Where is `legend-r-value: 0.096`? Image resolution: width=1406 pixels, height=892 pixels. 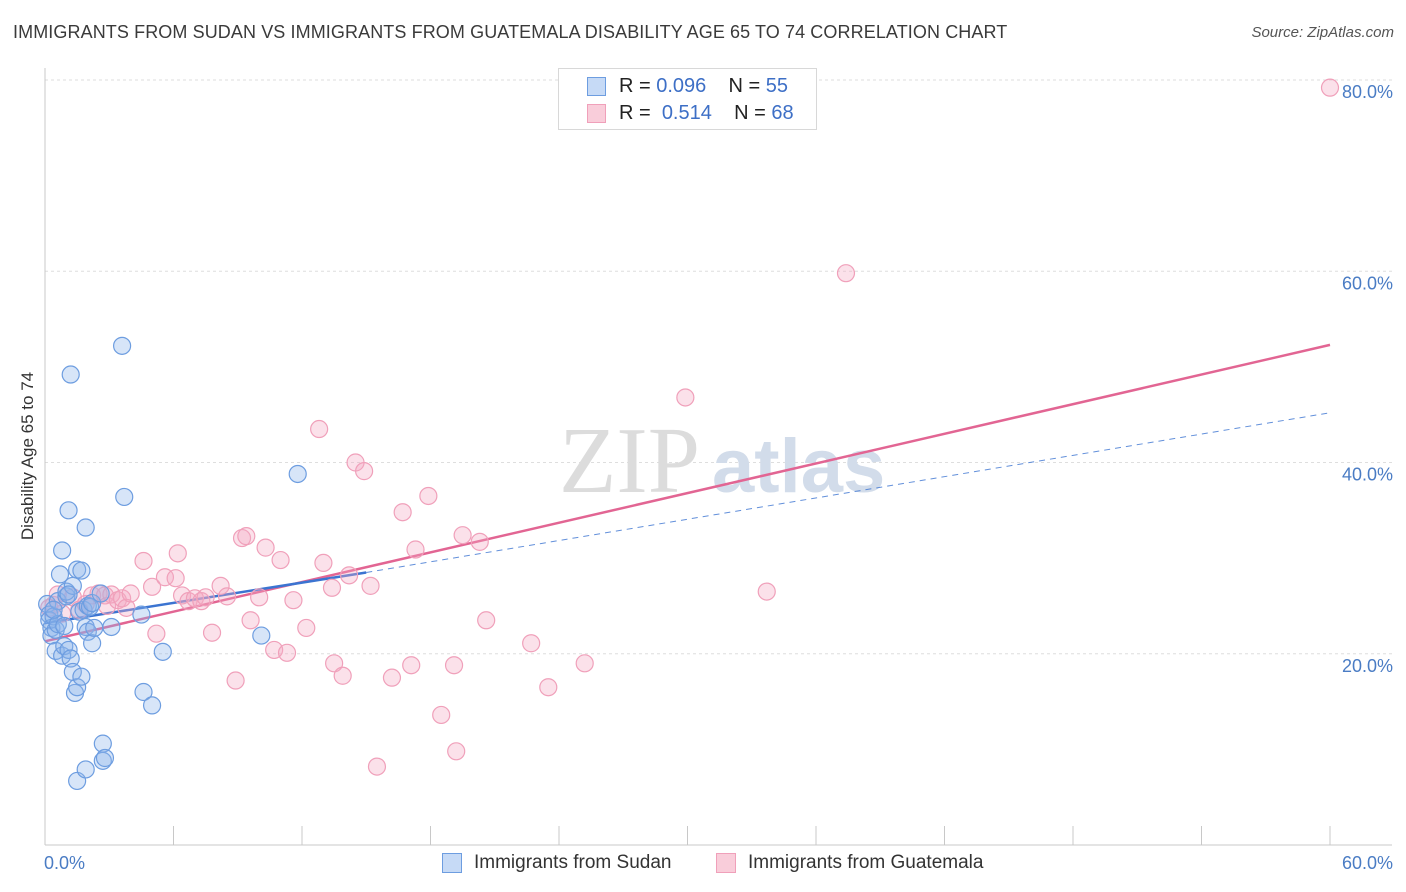 legend-r-value: 0.096 is located at coordinates (681, 86).